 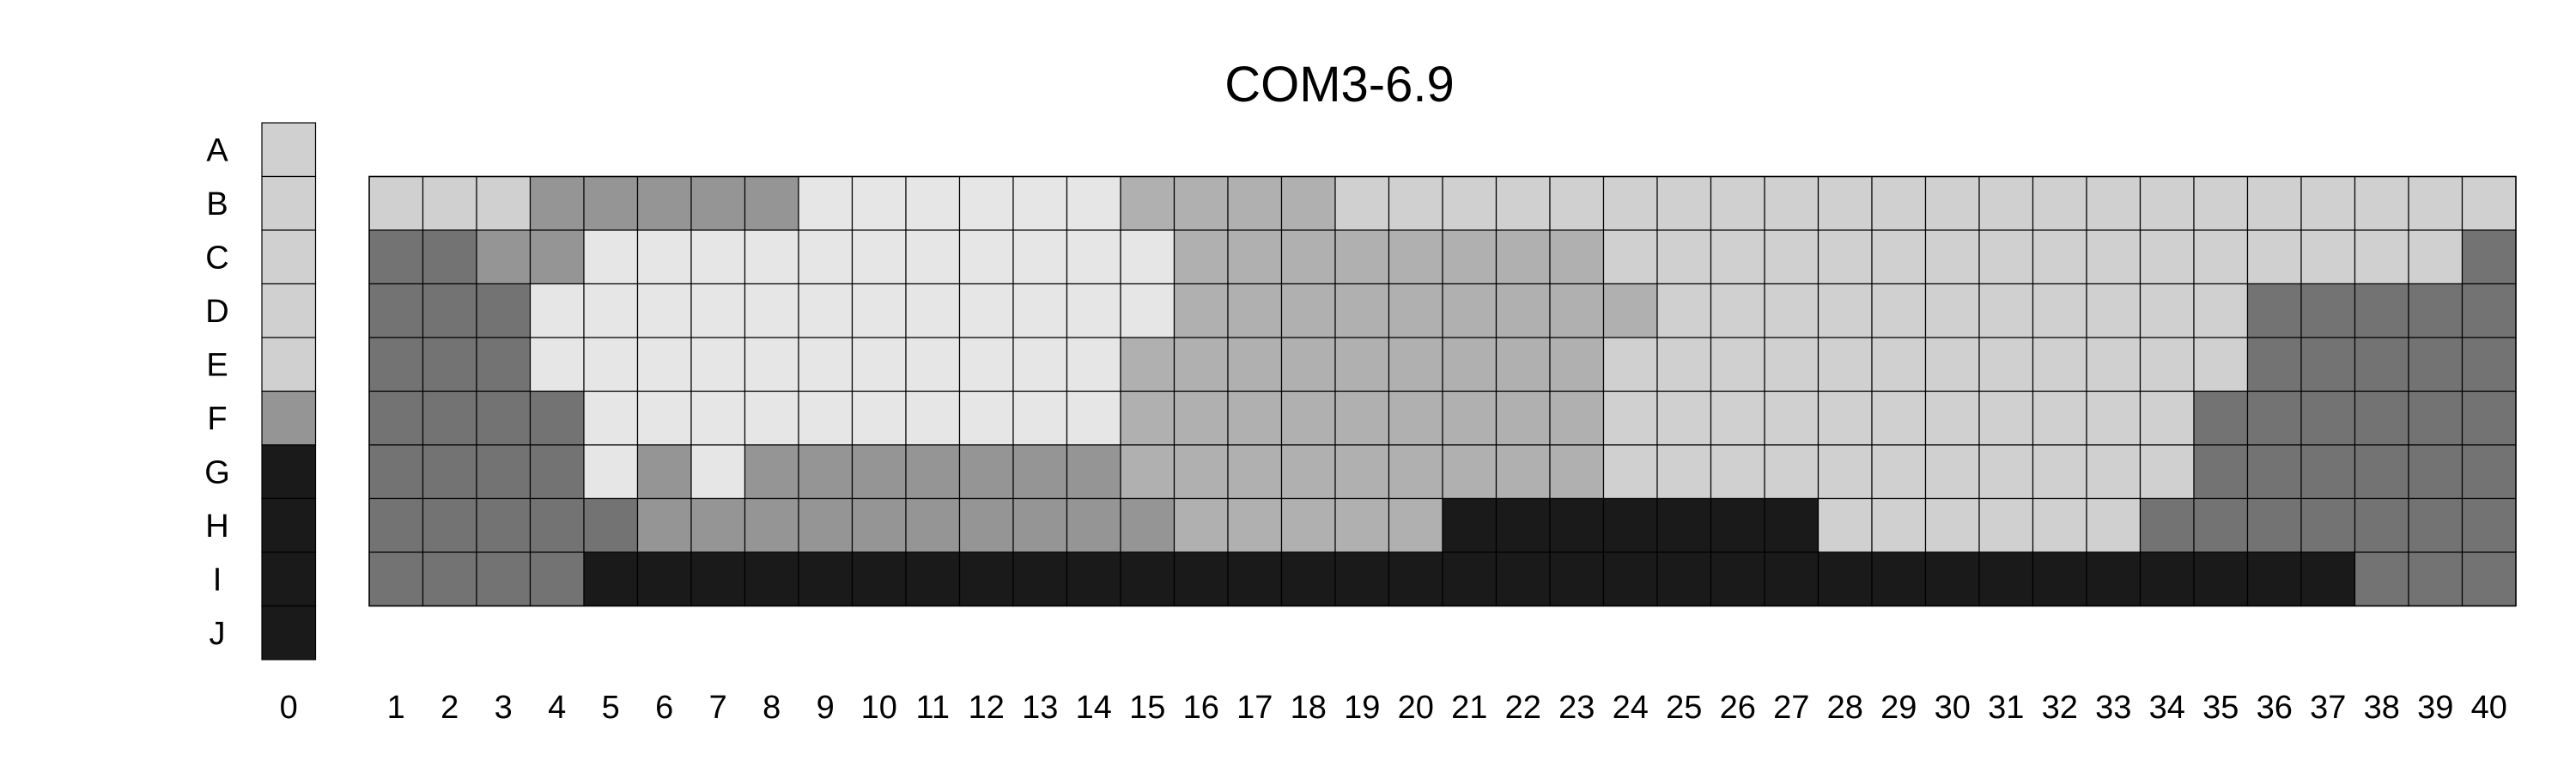 What do you see at coordinates (2221, 708) in the screenshot?
I see `column-label-35: 35` at bounding box center [2221, 708].